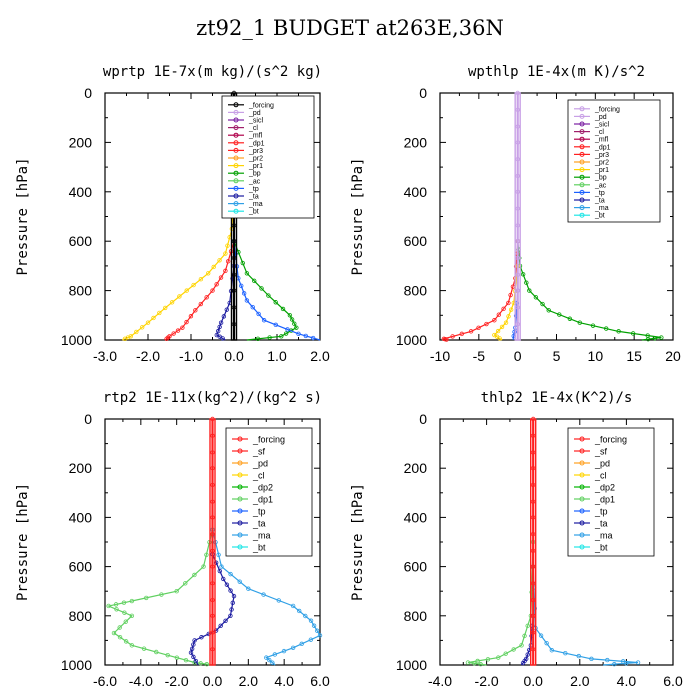  What do you see at coordinates (262, 500) in the screenshot?
I see `legend-entry: _dp1` at bounding box center [262, 500].